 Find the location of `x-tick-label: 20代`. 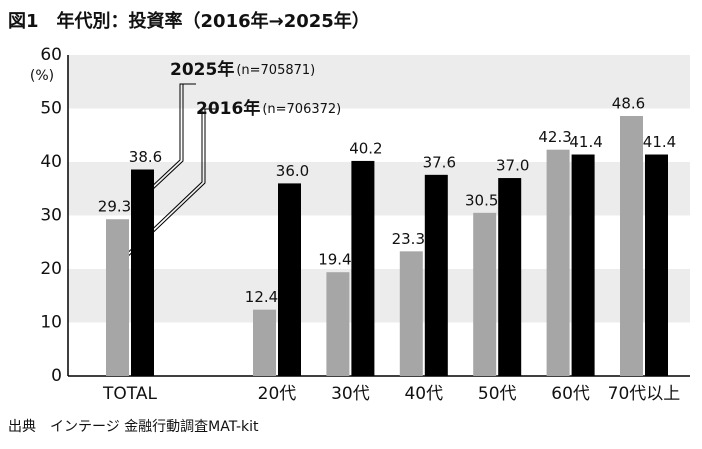

x-tick-label: 20代 is located at coordinates (277, 394).